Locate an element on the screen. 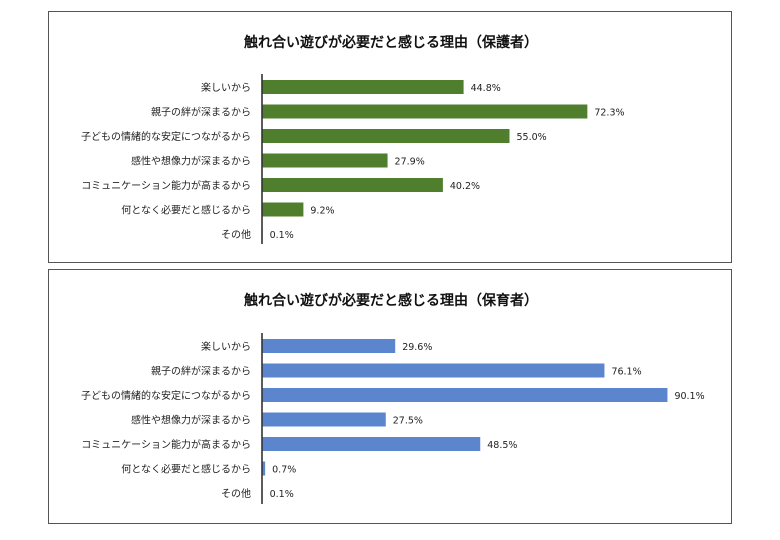 This screenshot has height=540, width=780. data-label: 90.1% is located at coordinates (689, 396).